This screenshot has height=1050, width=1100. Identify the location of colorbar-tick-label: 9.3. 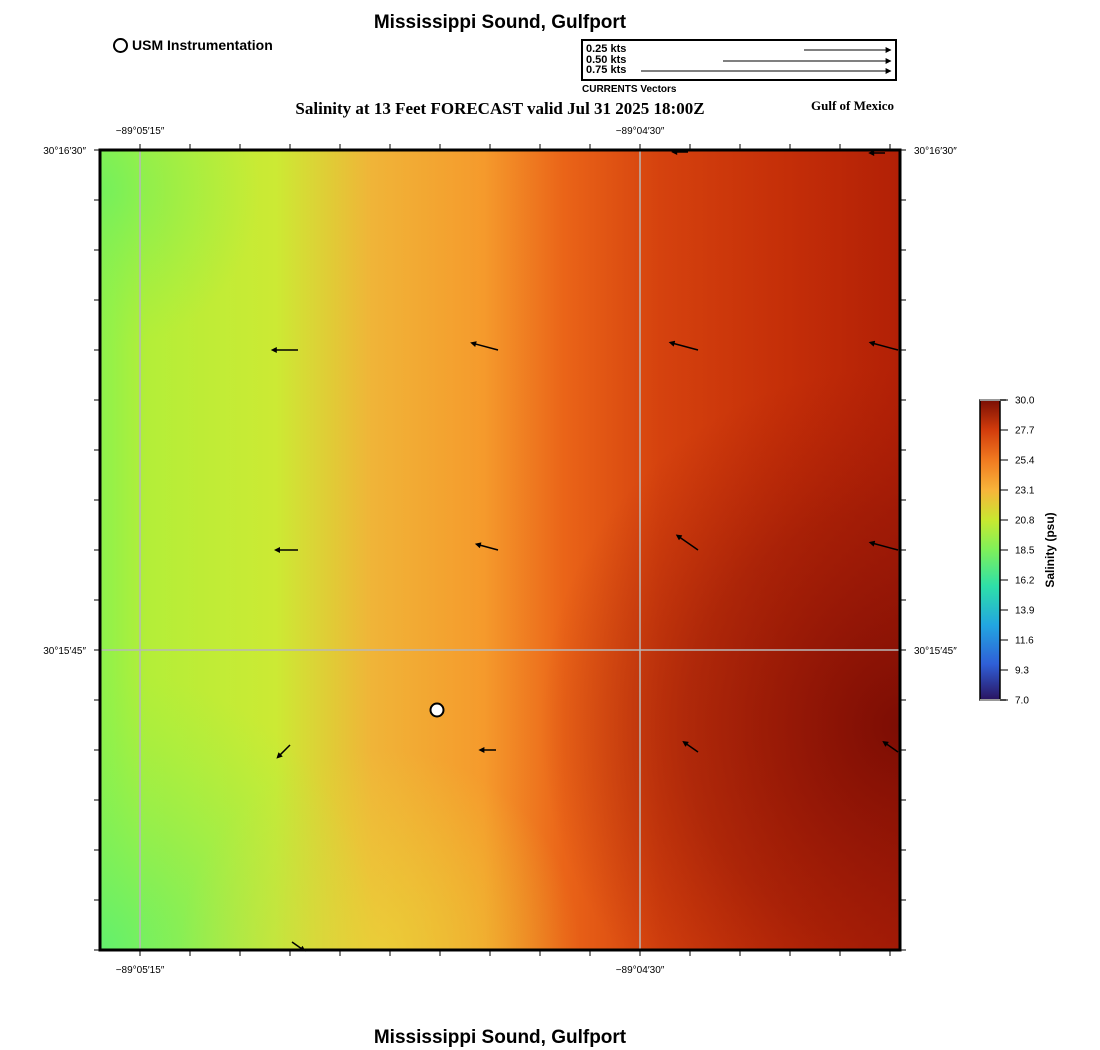
(1022, 671).